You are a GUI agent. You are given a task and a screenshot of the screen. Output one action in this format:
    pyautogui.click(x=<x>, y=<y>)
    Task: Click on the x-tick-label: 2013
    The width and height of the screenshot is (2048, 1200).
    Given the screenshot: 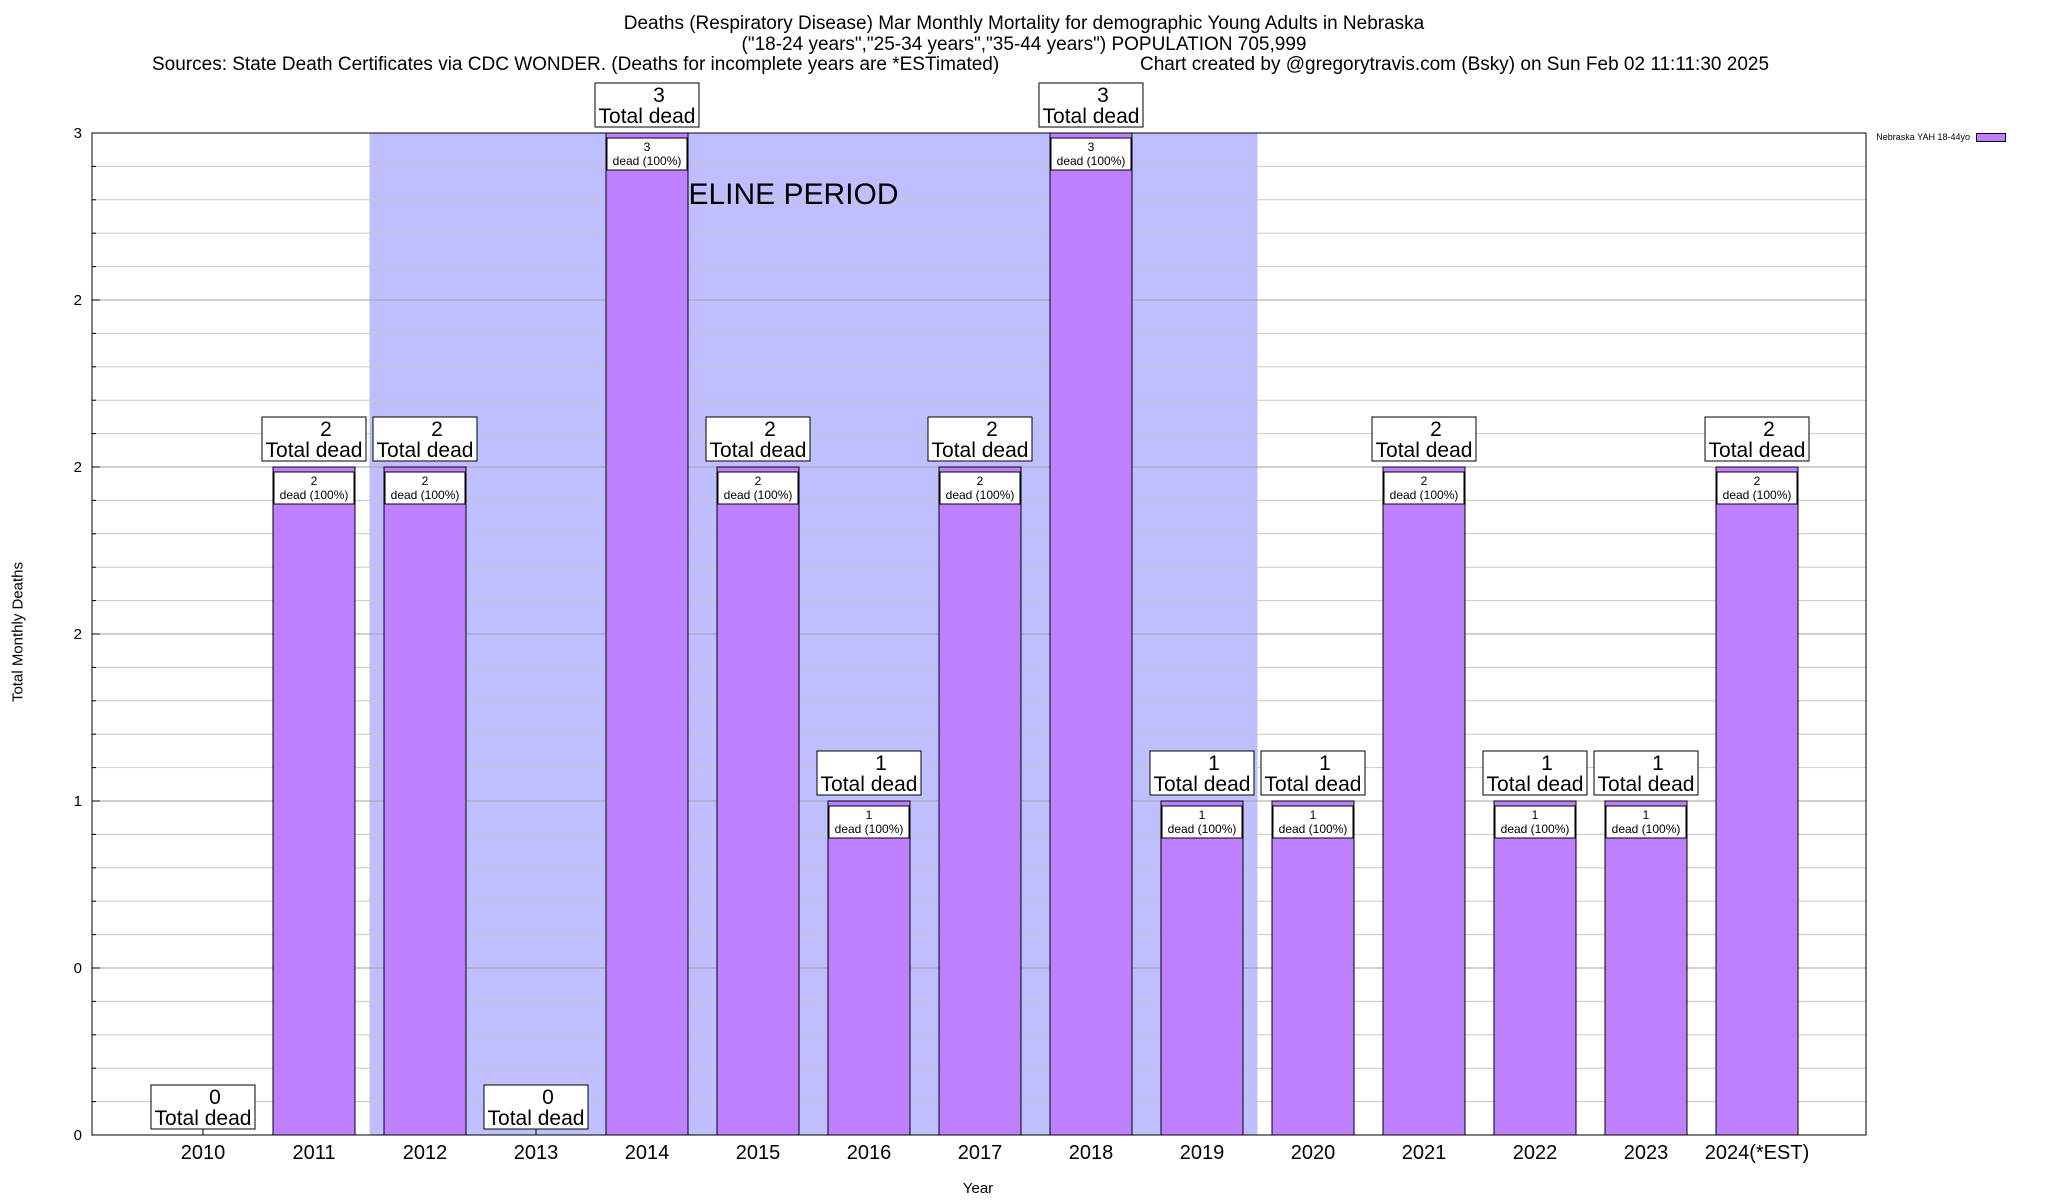 What is the action you would take?
    pyautogui.click(x=536, y=1153)
    